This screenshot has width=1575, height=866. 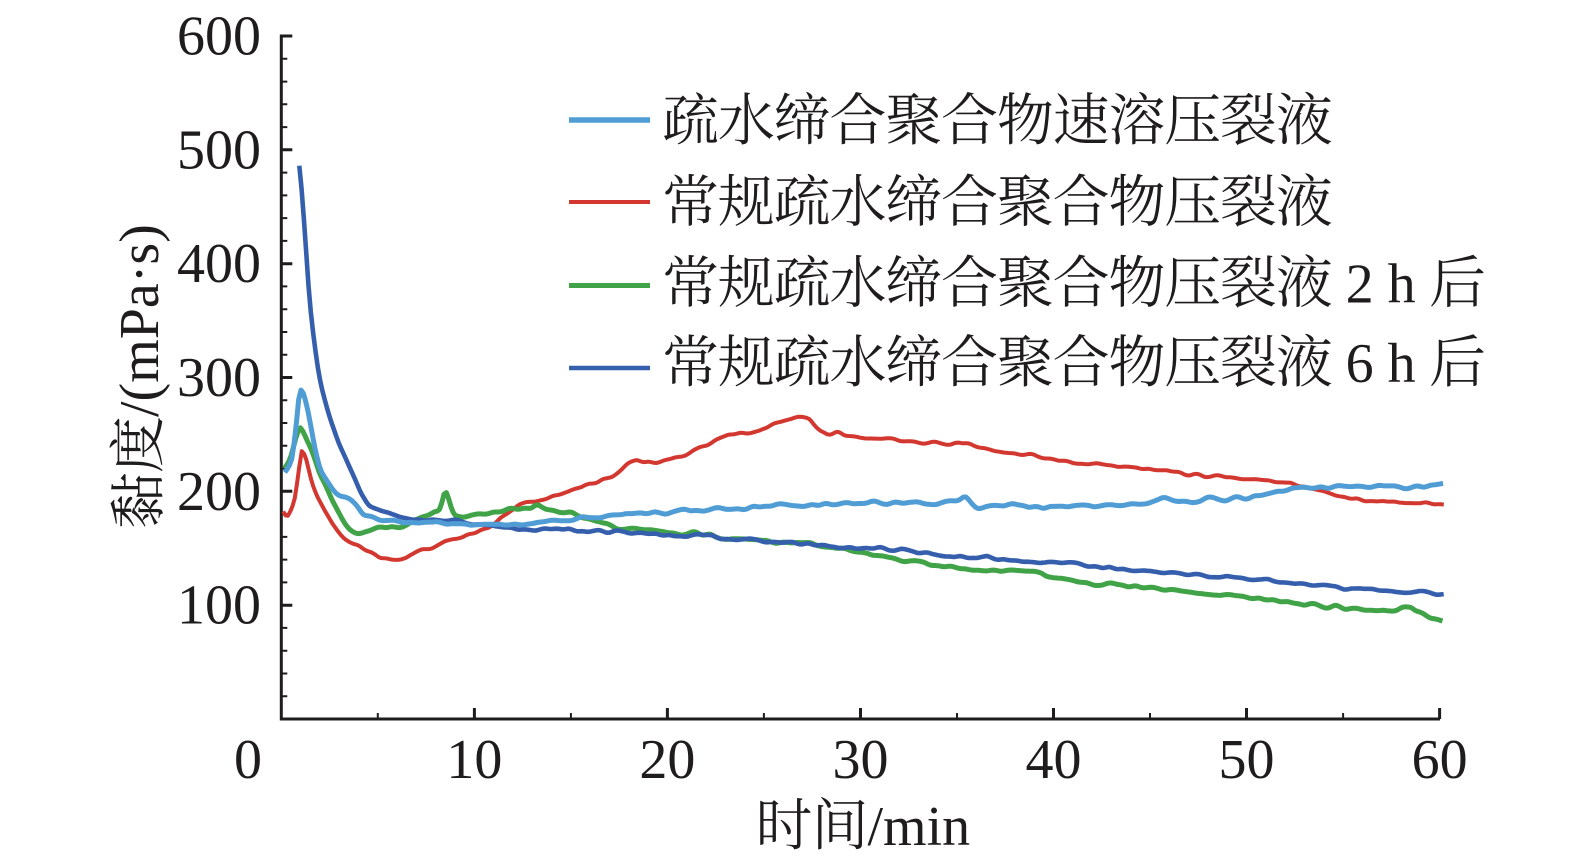 I want to click on svg-text: 400, so click(x=219, y=264).